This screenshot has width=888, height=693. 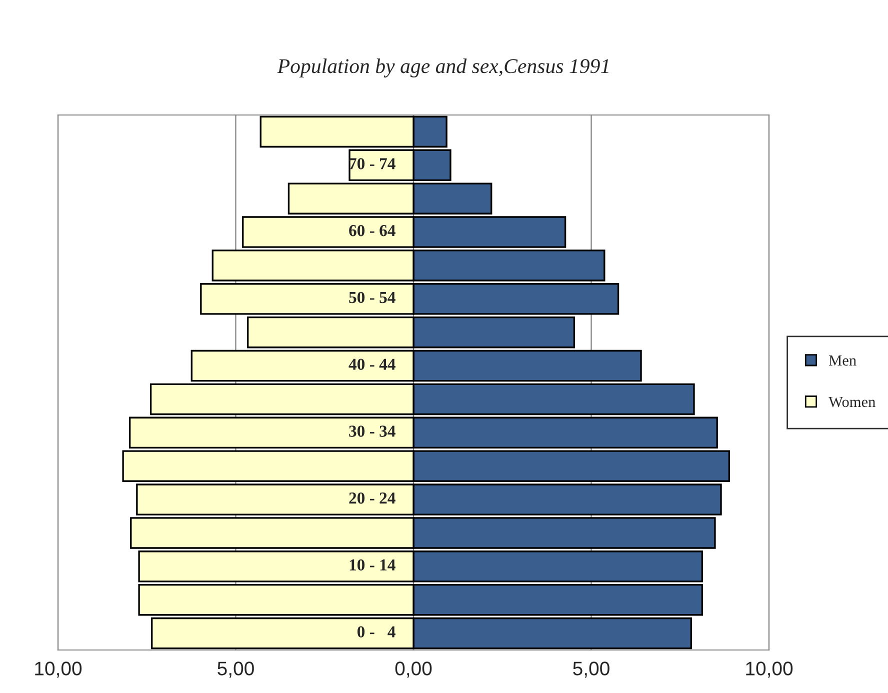 I want to click on y-tick-label: 40 - 44, so click(x=372, y=364).